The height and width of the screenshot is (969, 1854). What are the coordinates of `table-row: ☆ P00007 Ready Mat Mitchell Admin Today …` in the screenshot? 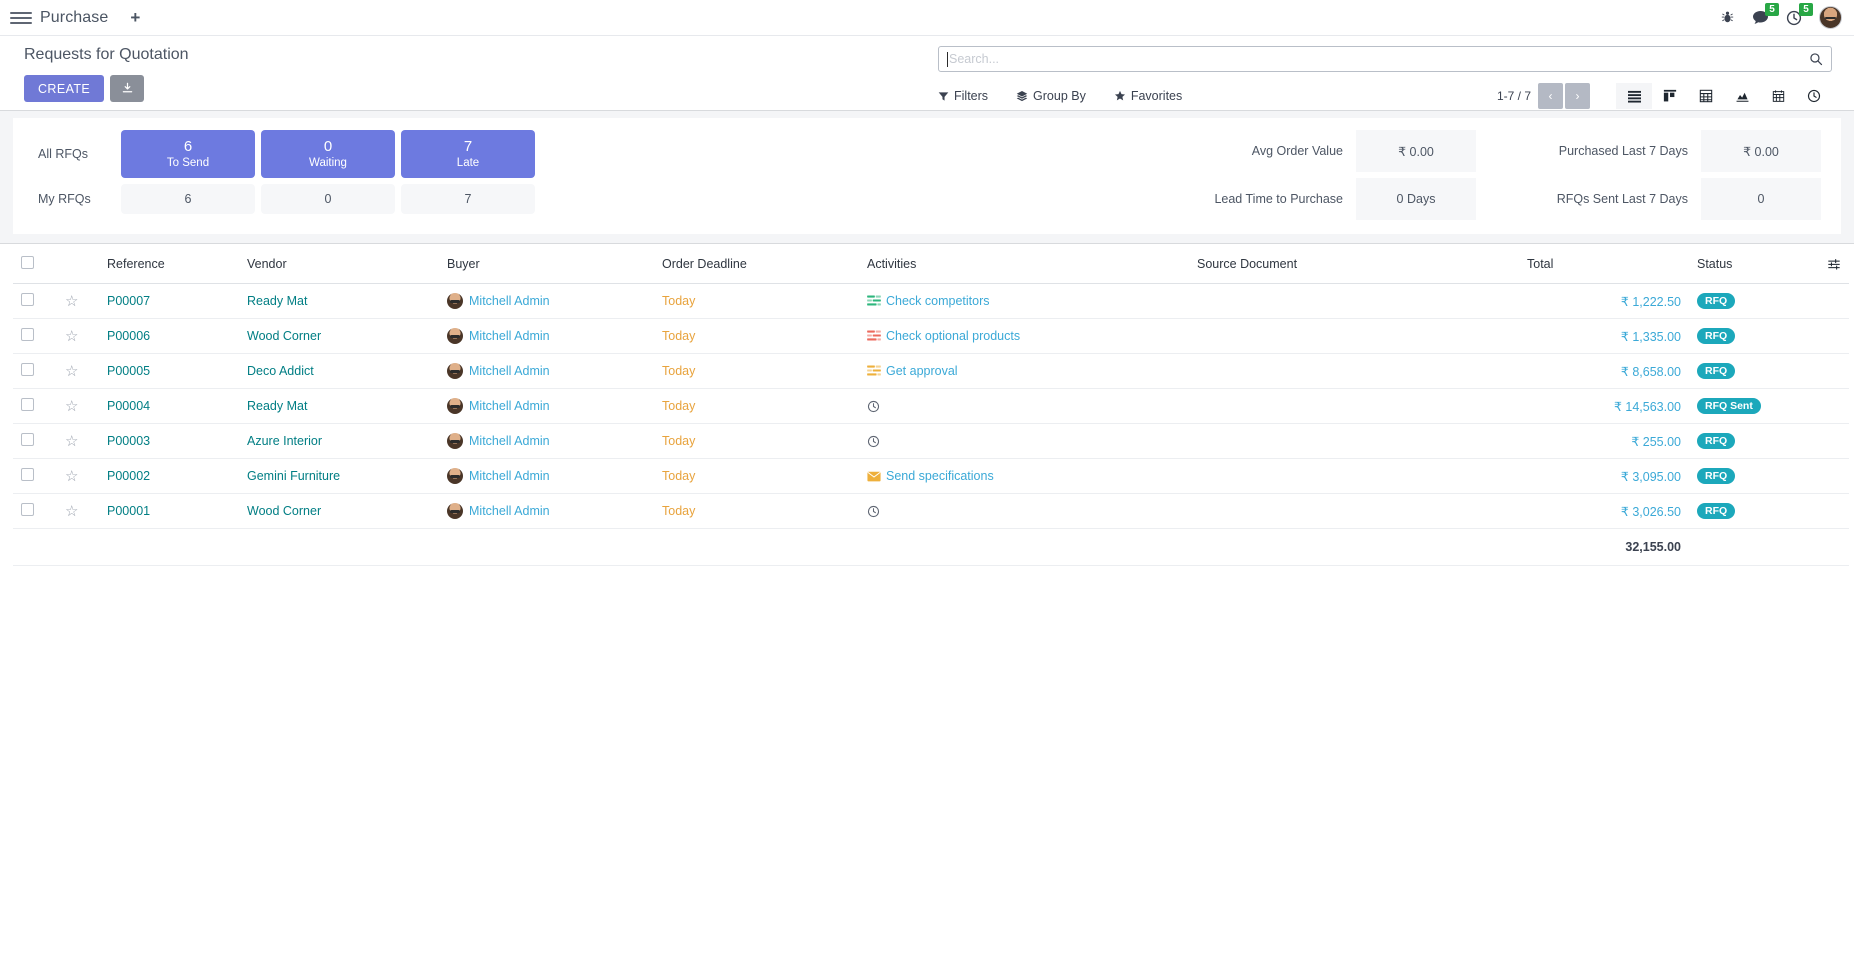 It's located at (931, 301).